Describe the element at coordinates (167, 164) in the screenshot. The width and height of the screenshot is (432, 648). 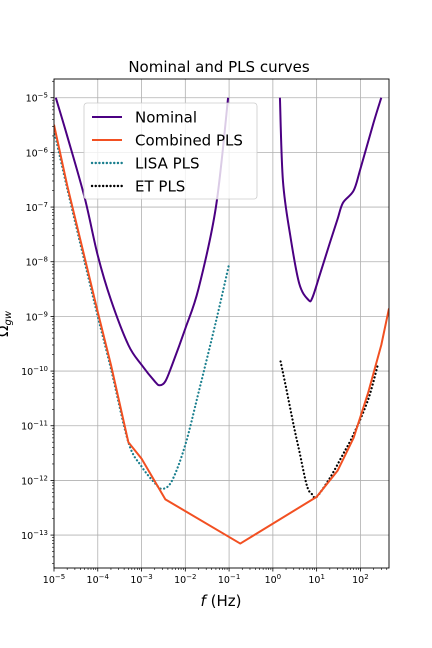
I see `legend-label-lisa-pls: LISA PLS` at that location.